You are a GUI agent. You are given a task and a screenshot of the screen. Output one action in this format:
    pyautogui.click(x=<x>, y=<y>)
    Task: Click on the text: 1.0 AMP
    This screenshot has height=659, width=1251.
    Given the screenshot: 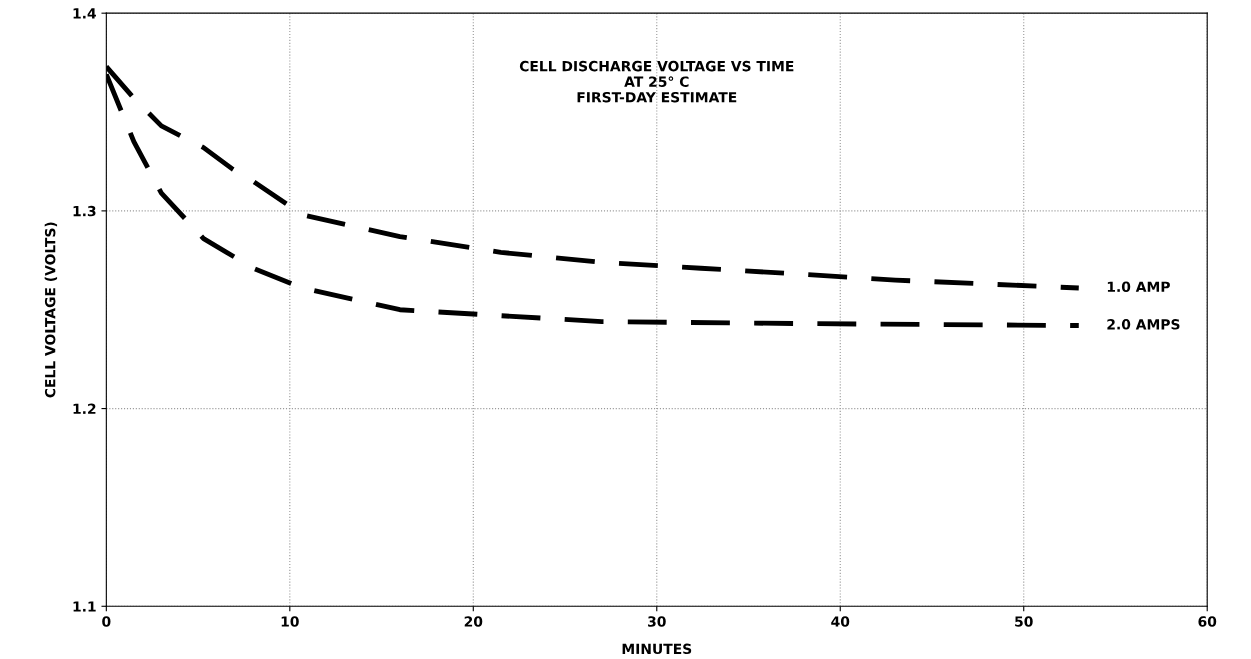 What is the action you would take?
    pyautogui.click(x=1138, y=287)
    